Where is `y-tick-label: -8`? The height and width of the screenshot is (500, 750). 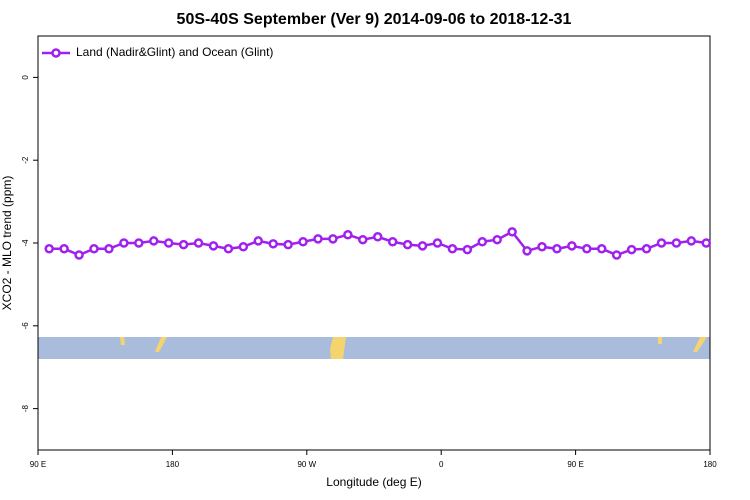 y-tick-label: -8 is located at coordinates (25, 408).